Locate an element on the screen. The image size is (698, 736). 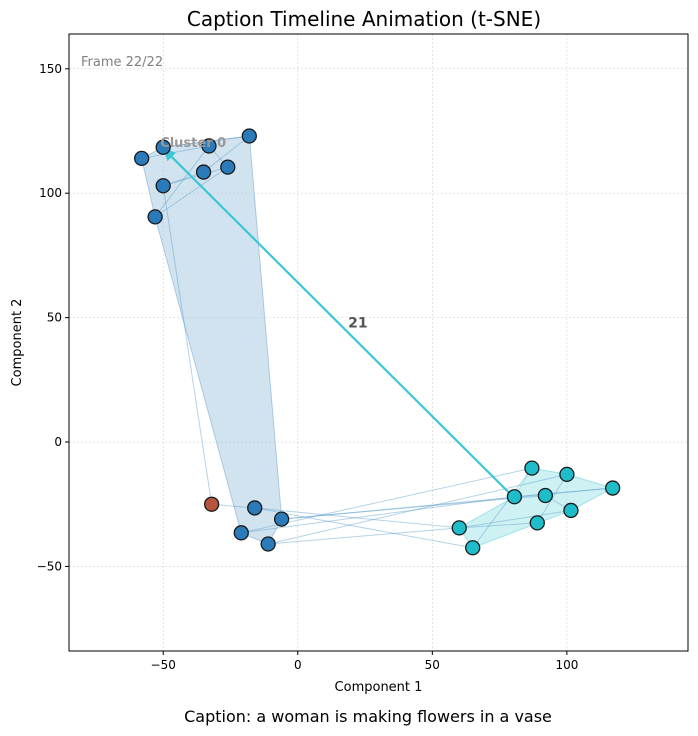
annotations: Cluster 0 21 is located at coordinates (263, 234).